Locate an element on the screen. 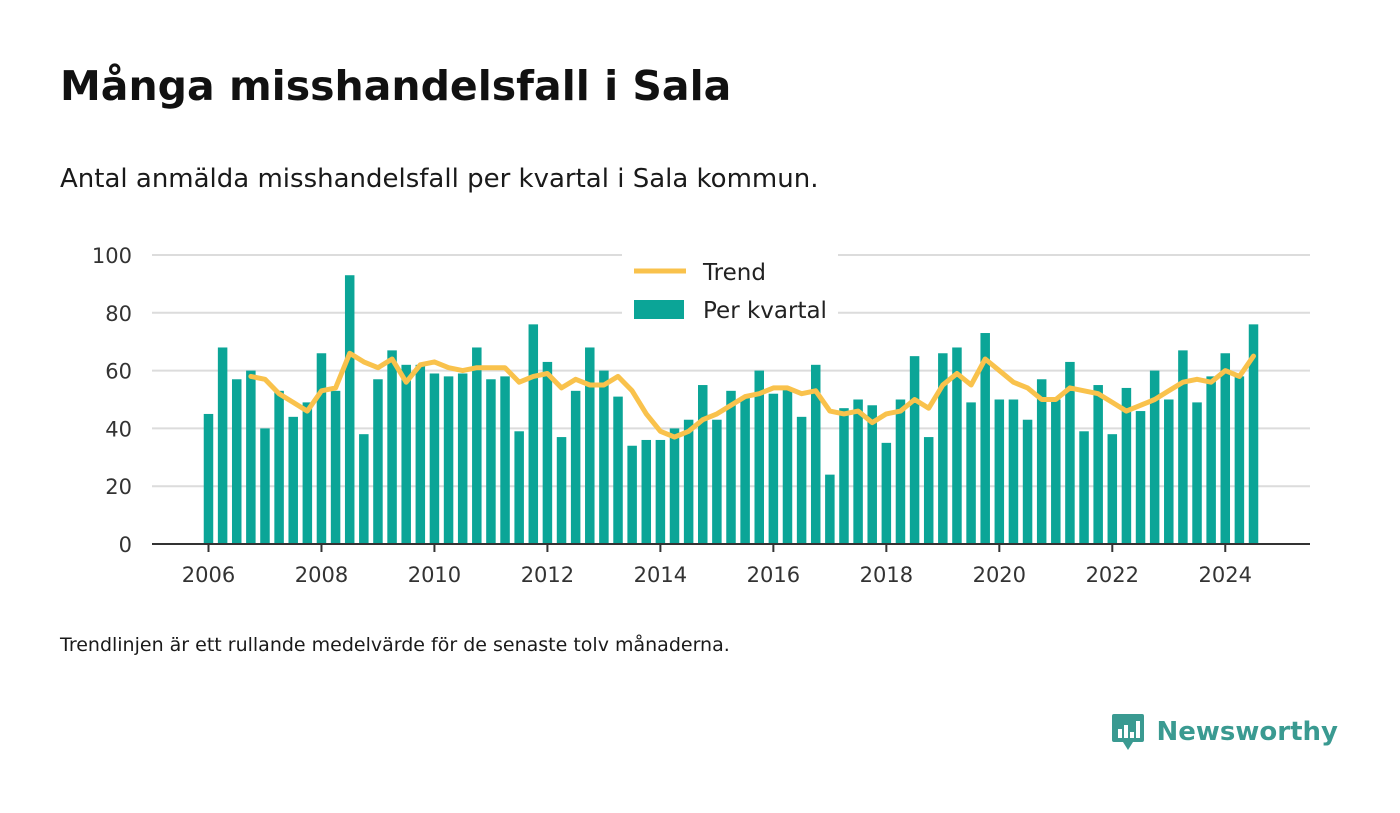  trend-line-series is located at coordinates (752, 395).